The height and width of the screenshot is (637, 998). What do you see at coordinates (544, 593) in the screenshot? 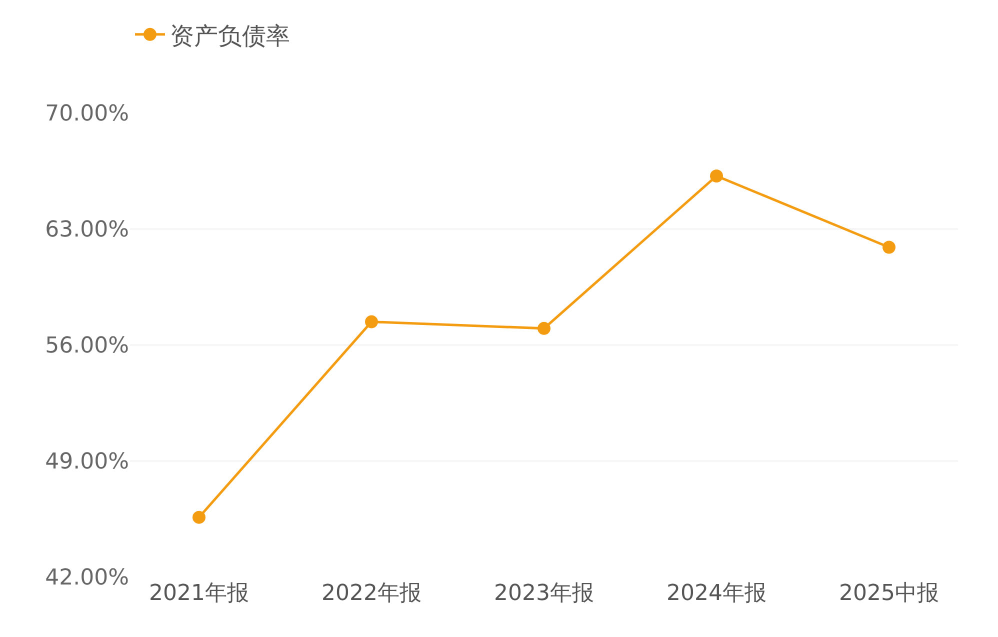
I see `x-tick-label: 2023年报` at bounding box center [544, 593].